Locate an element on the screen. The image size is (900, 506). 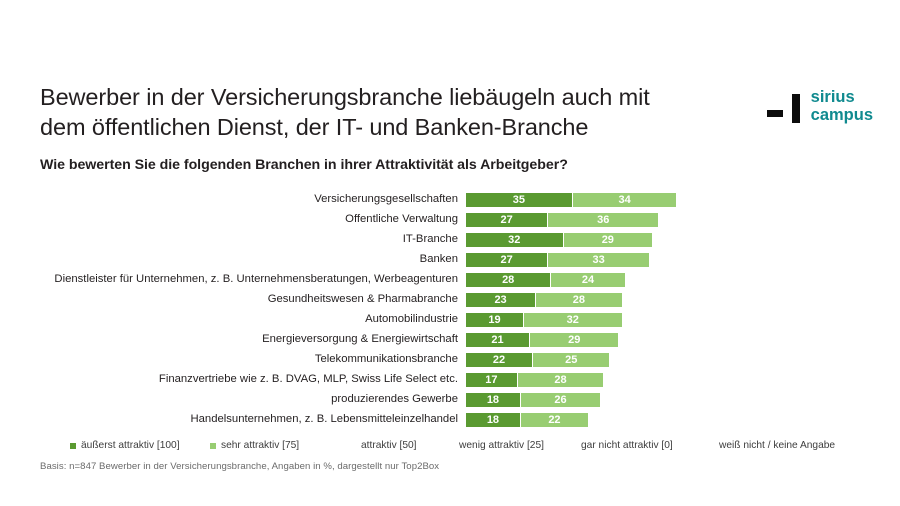
logo-wordmark: sirius campus is located at coordinates (842, 106).